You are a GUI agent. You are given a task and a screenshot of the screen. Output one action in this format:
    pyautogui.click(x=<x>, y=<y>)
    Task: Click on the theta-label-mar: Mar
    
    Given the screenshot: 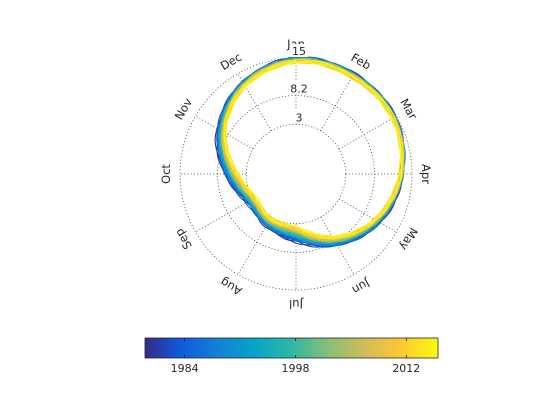 What is the action you would take?
    pyautogui.click(x=408, y=109)
    